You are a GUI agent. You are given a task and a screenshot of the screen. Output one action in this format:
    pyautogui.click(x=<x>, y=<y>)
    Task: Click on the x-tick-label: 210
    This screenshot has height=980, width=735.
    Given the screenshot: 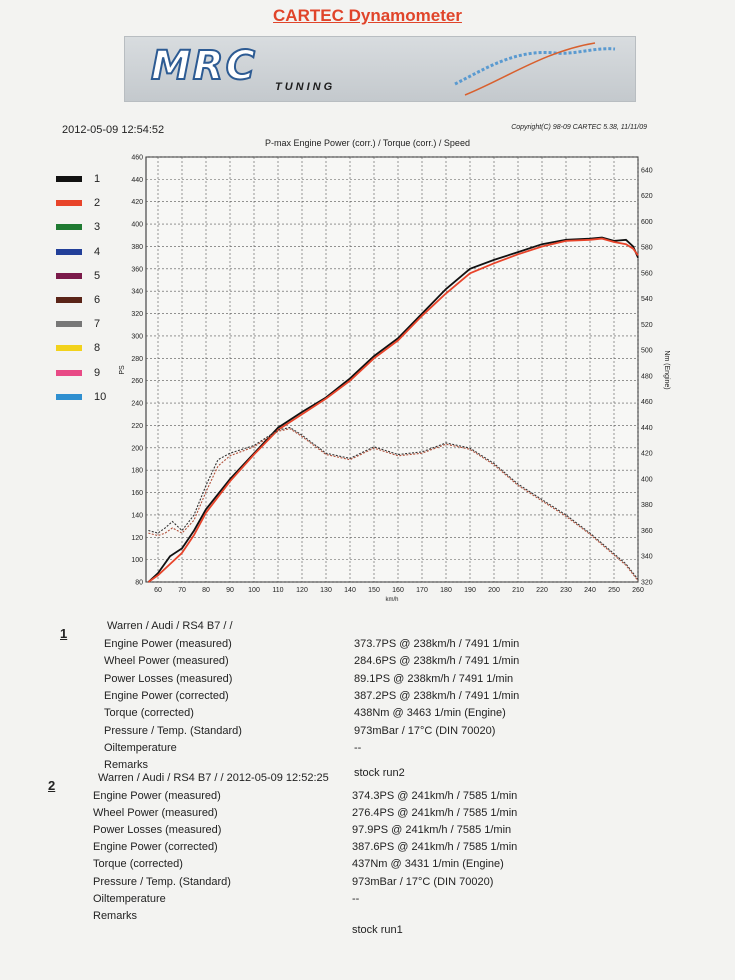 What is the action you would take?
    pyautogui.click(x=518, y=590)
    